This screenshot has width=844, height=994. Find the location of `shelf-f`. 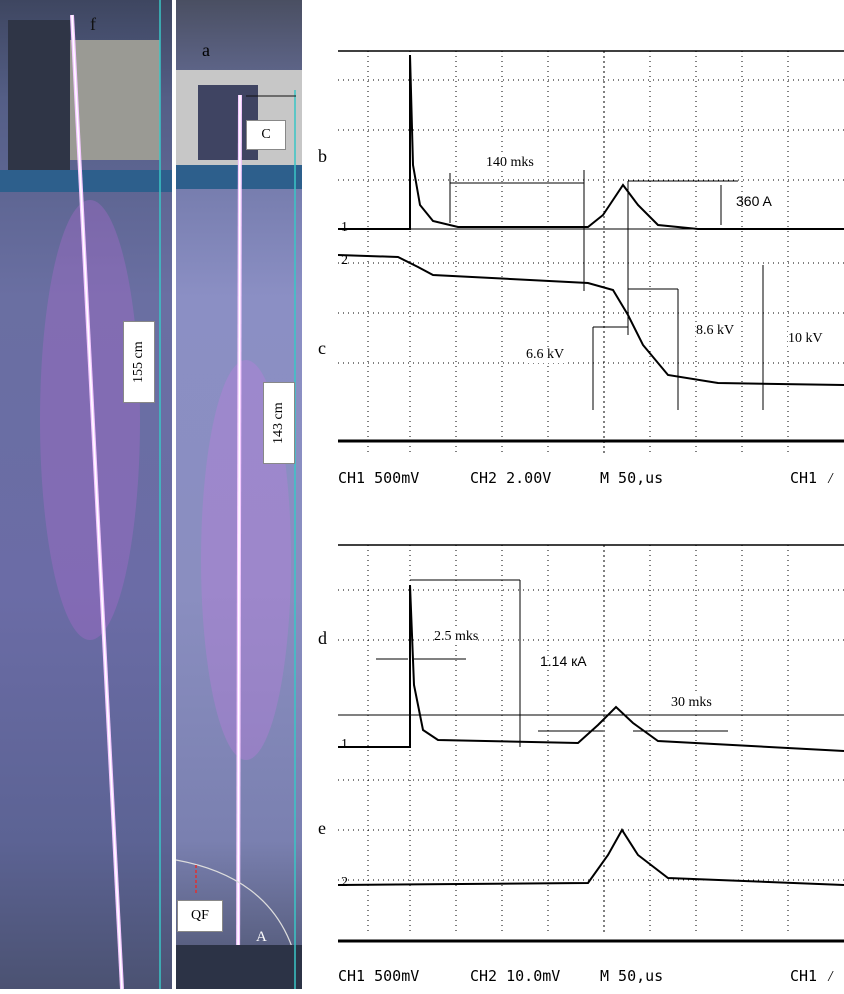

shelf-f is located at coordinates (86, 181).